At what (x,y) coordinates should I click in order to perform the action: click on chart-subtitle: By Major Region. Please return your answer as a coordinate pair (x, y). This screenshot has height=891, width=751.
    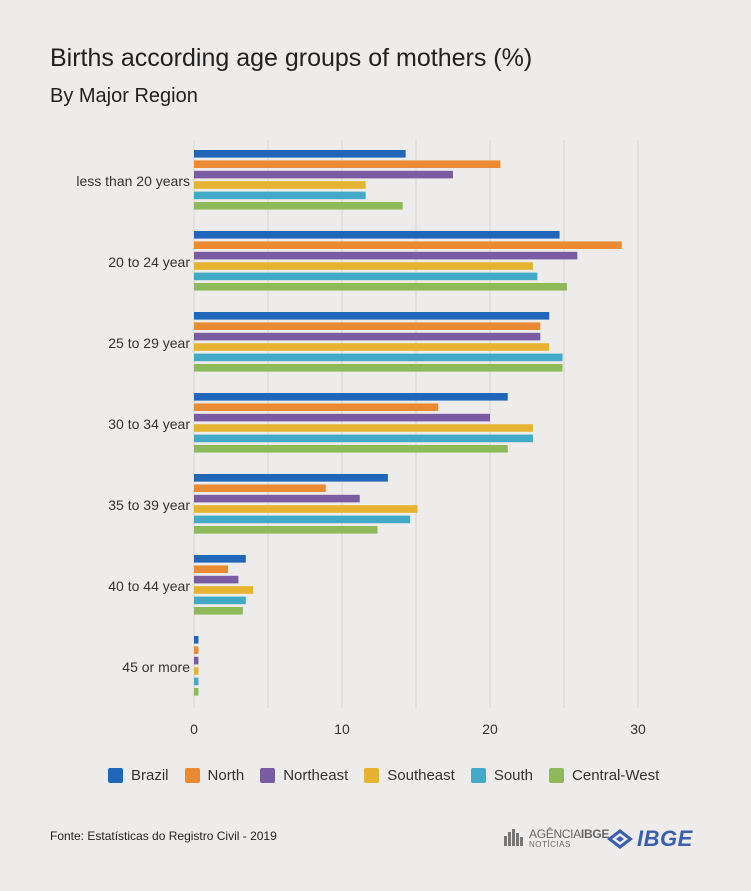
    Looking at the image, I should click on (124, 96).